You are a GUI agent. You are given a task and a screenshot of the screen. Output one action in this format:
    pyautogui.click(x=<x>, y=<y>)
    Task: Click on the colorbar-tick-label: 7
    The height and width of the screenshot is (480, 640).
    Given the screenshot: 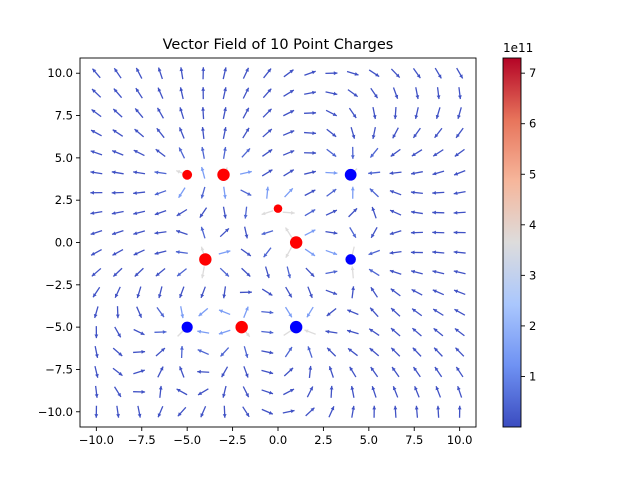 What is the action you would take?
    pyautogui.click(x=532, y=73)
    